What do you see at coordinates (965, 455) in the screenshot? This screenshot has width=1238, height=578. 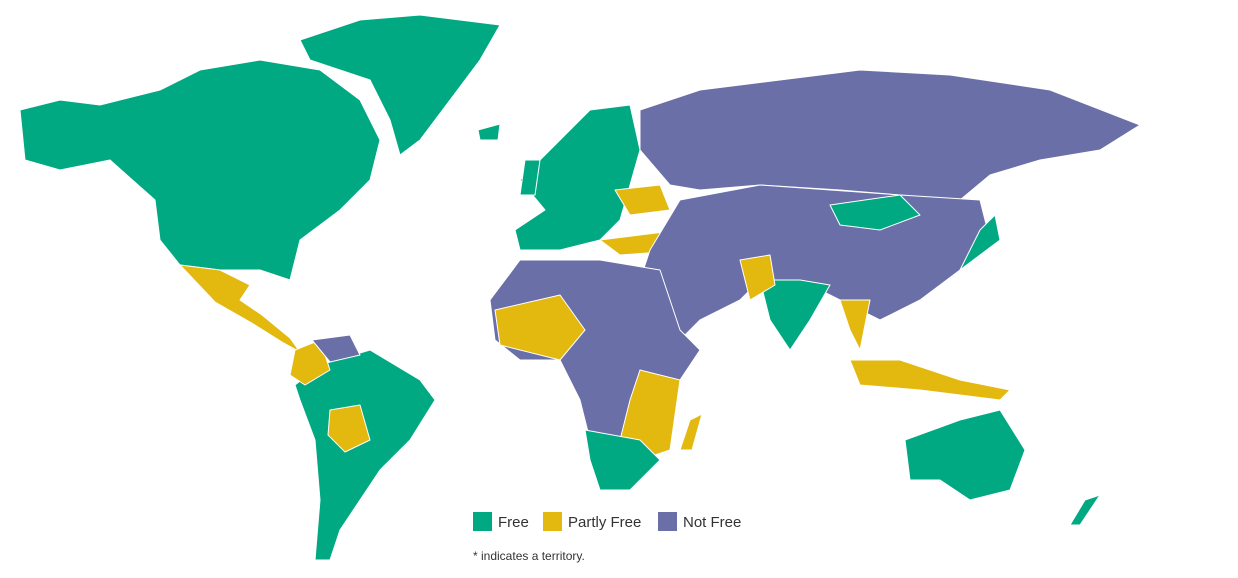 I see `australia` at bounding box center [965, 455].